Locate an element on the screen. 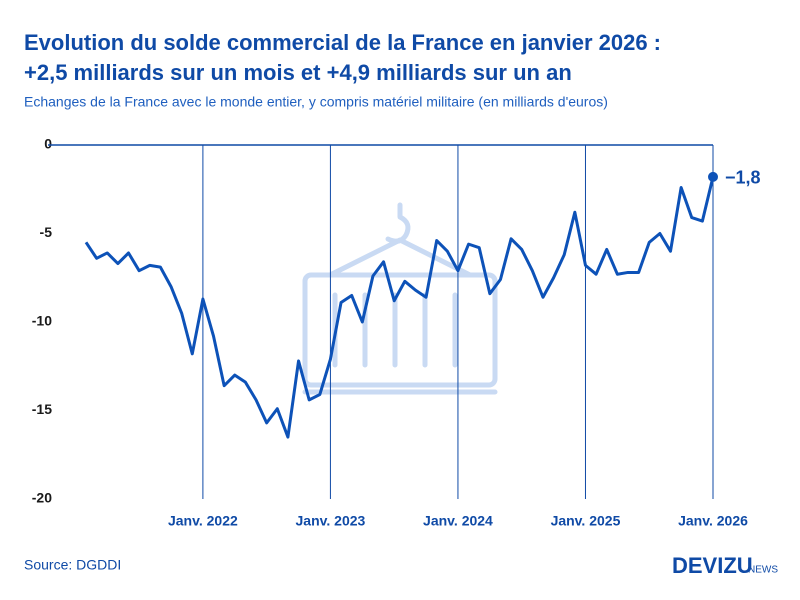 This screenshot has width=800, height=600. watermark-icon is located at coordinates (400, 298).